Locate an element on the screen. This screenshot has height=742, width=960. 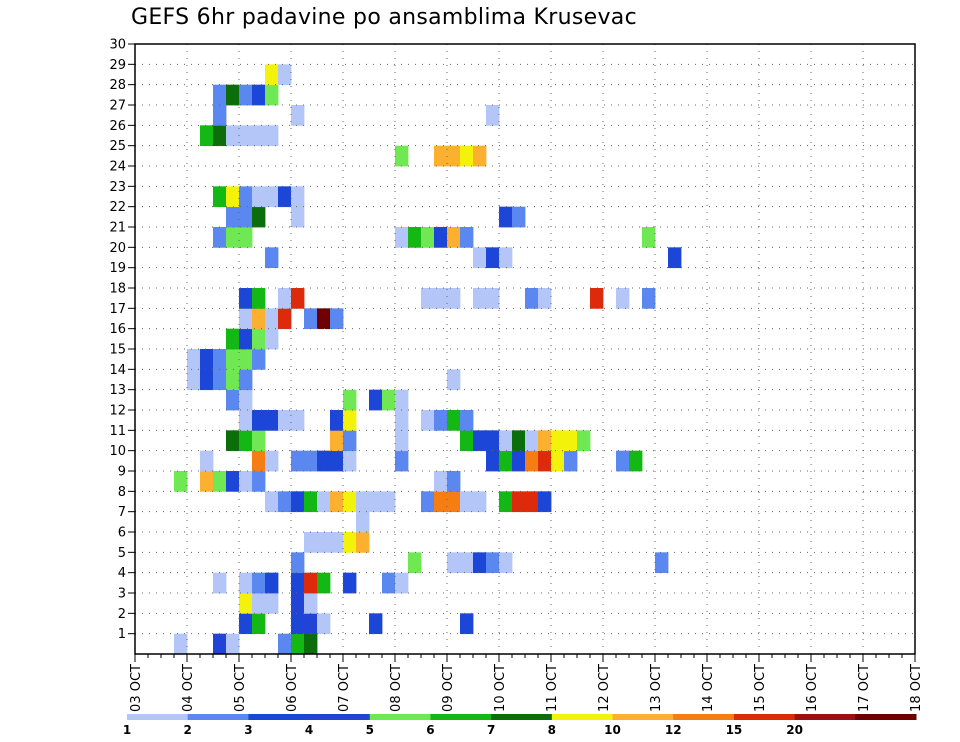
y-tick-label: 12 is located at coordinates (117, 411).